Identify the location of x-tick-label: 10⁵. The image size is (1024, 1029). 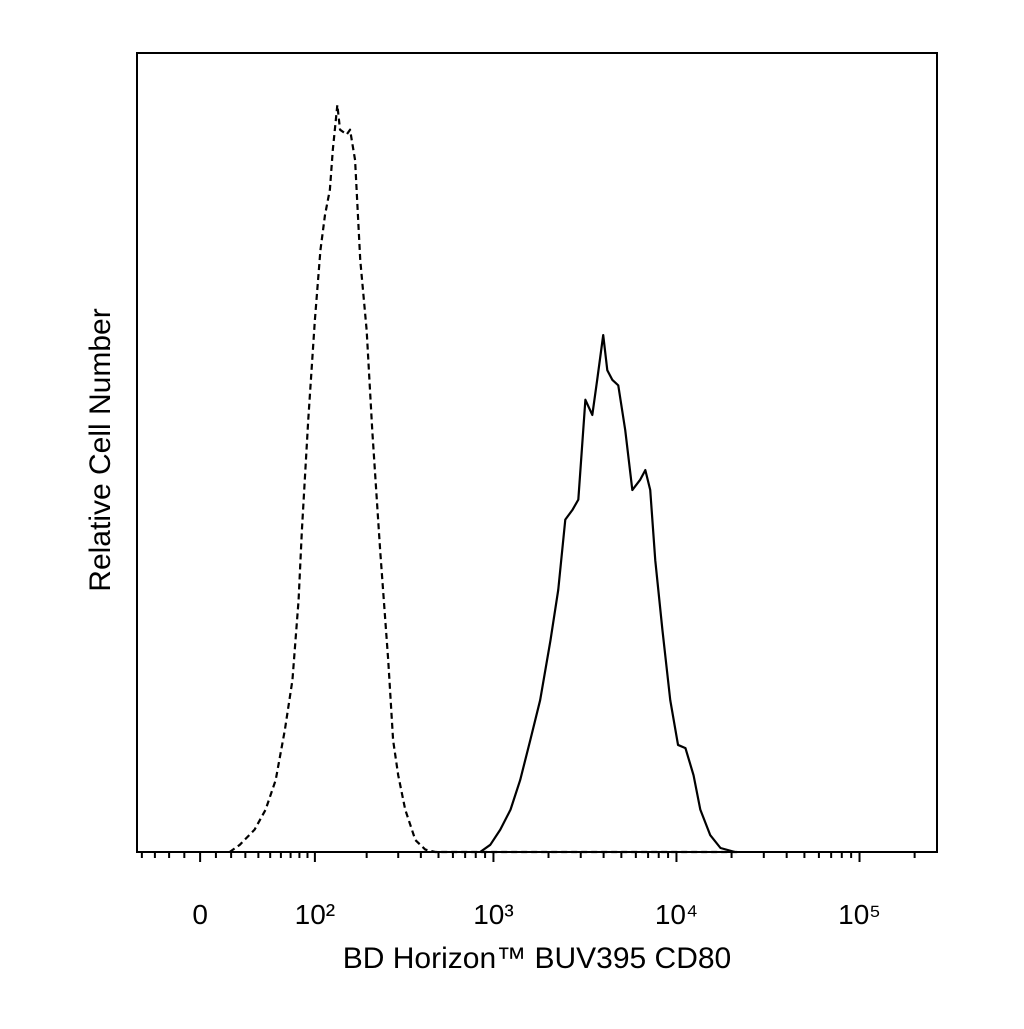
(859, 914).